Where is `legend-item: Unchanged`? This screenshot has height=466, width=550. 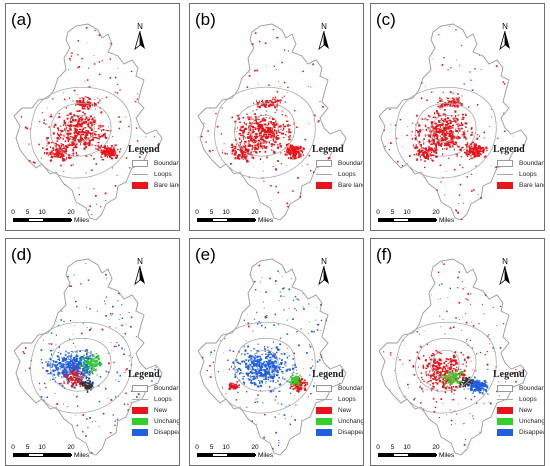 legend-item: Unchanged is located at coordinates (339, 421).